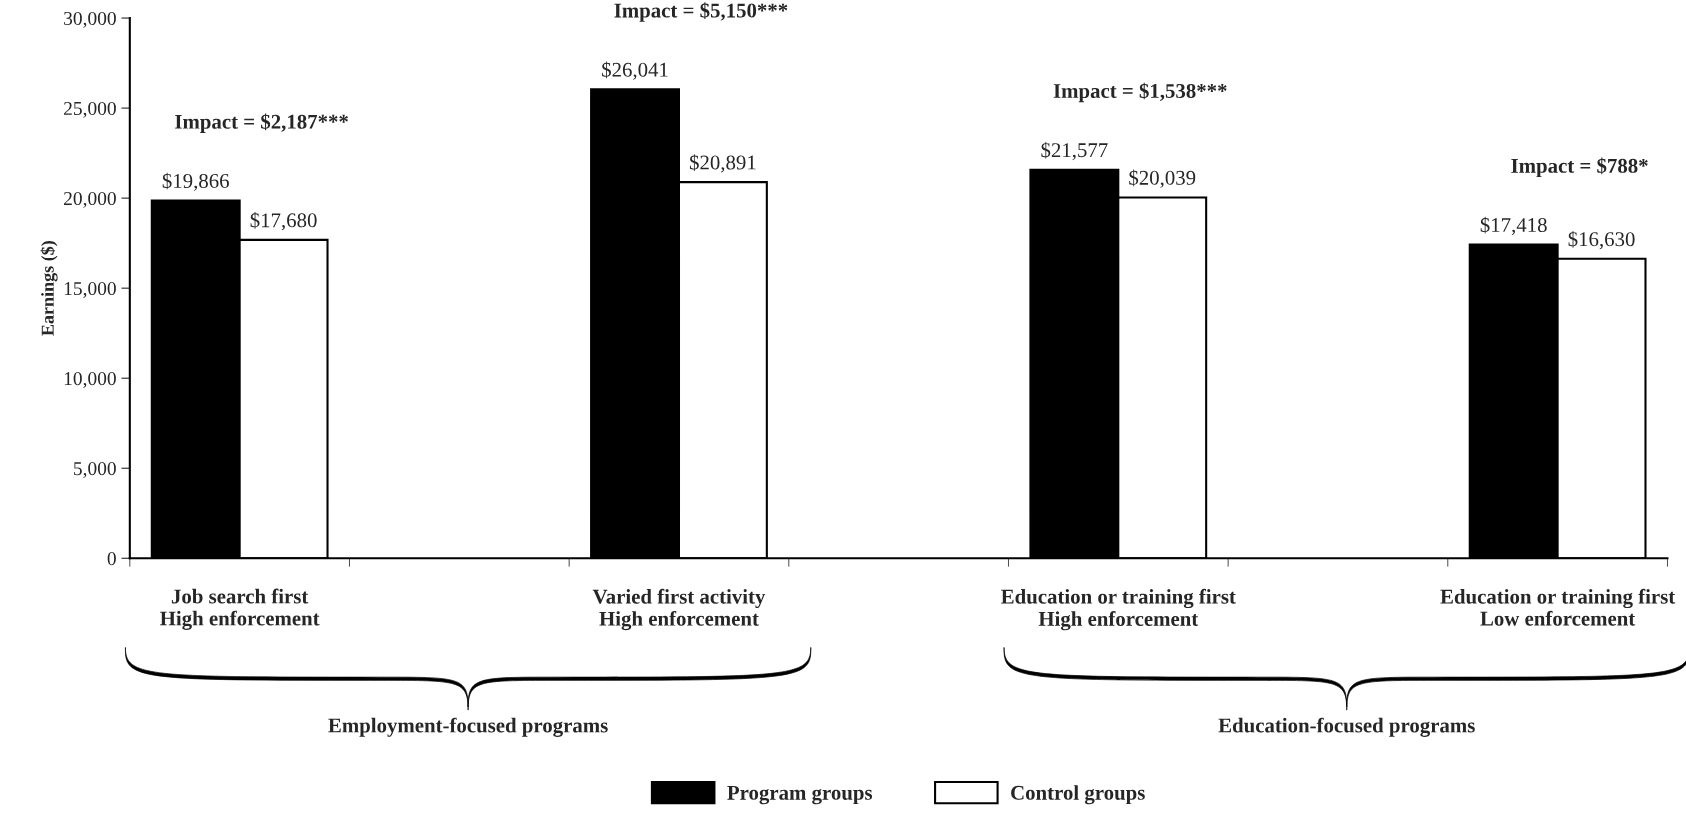  What do you see at coordinates (261, 123) in the screenshot?
I see `annotation: Impact = $2,187***` at bounding box center [261, 123].